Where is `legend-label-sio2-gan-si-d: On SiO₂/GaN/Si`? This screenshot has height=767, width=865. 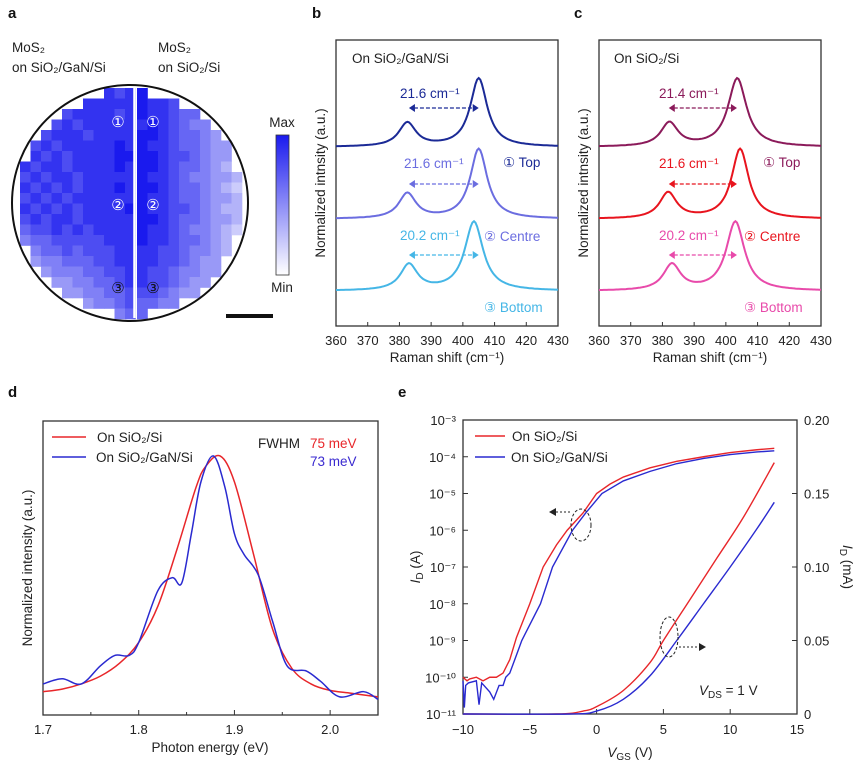 legend-label-sio2-gan-si-d: On SiO₂/GaN/Si is located at coordinates (144, 457).